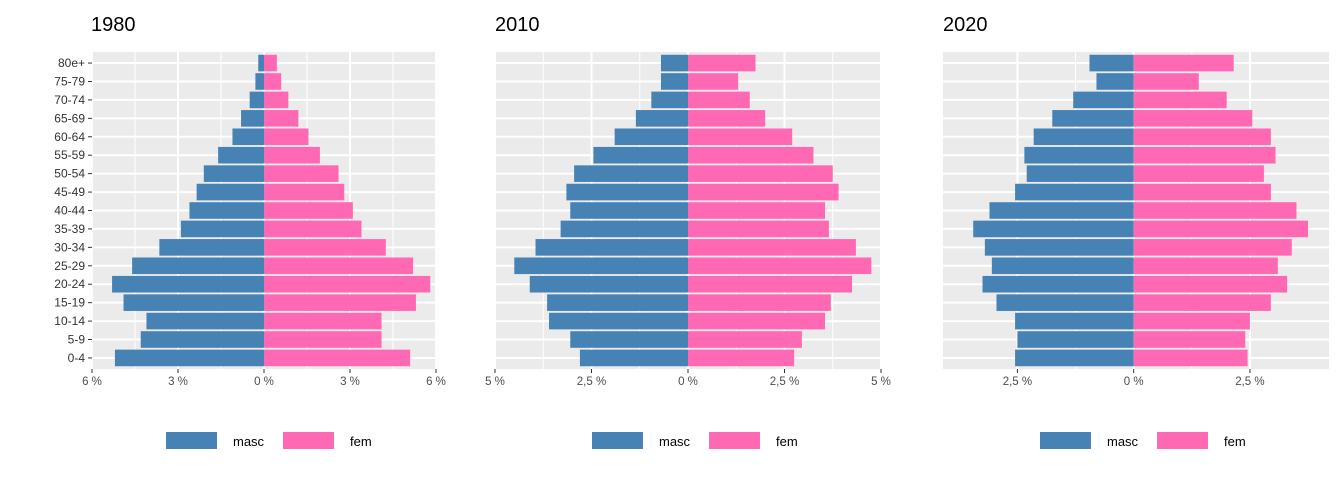  I want to click on x-tick-label: 3 %, so click(178, 382).